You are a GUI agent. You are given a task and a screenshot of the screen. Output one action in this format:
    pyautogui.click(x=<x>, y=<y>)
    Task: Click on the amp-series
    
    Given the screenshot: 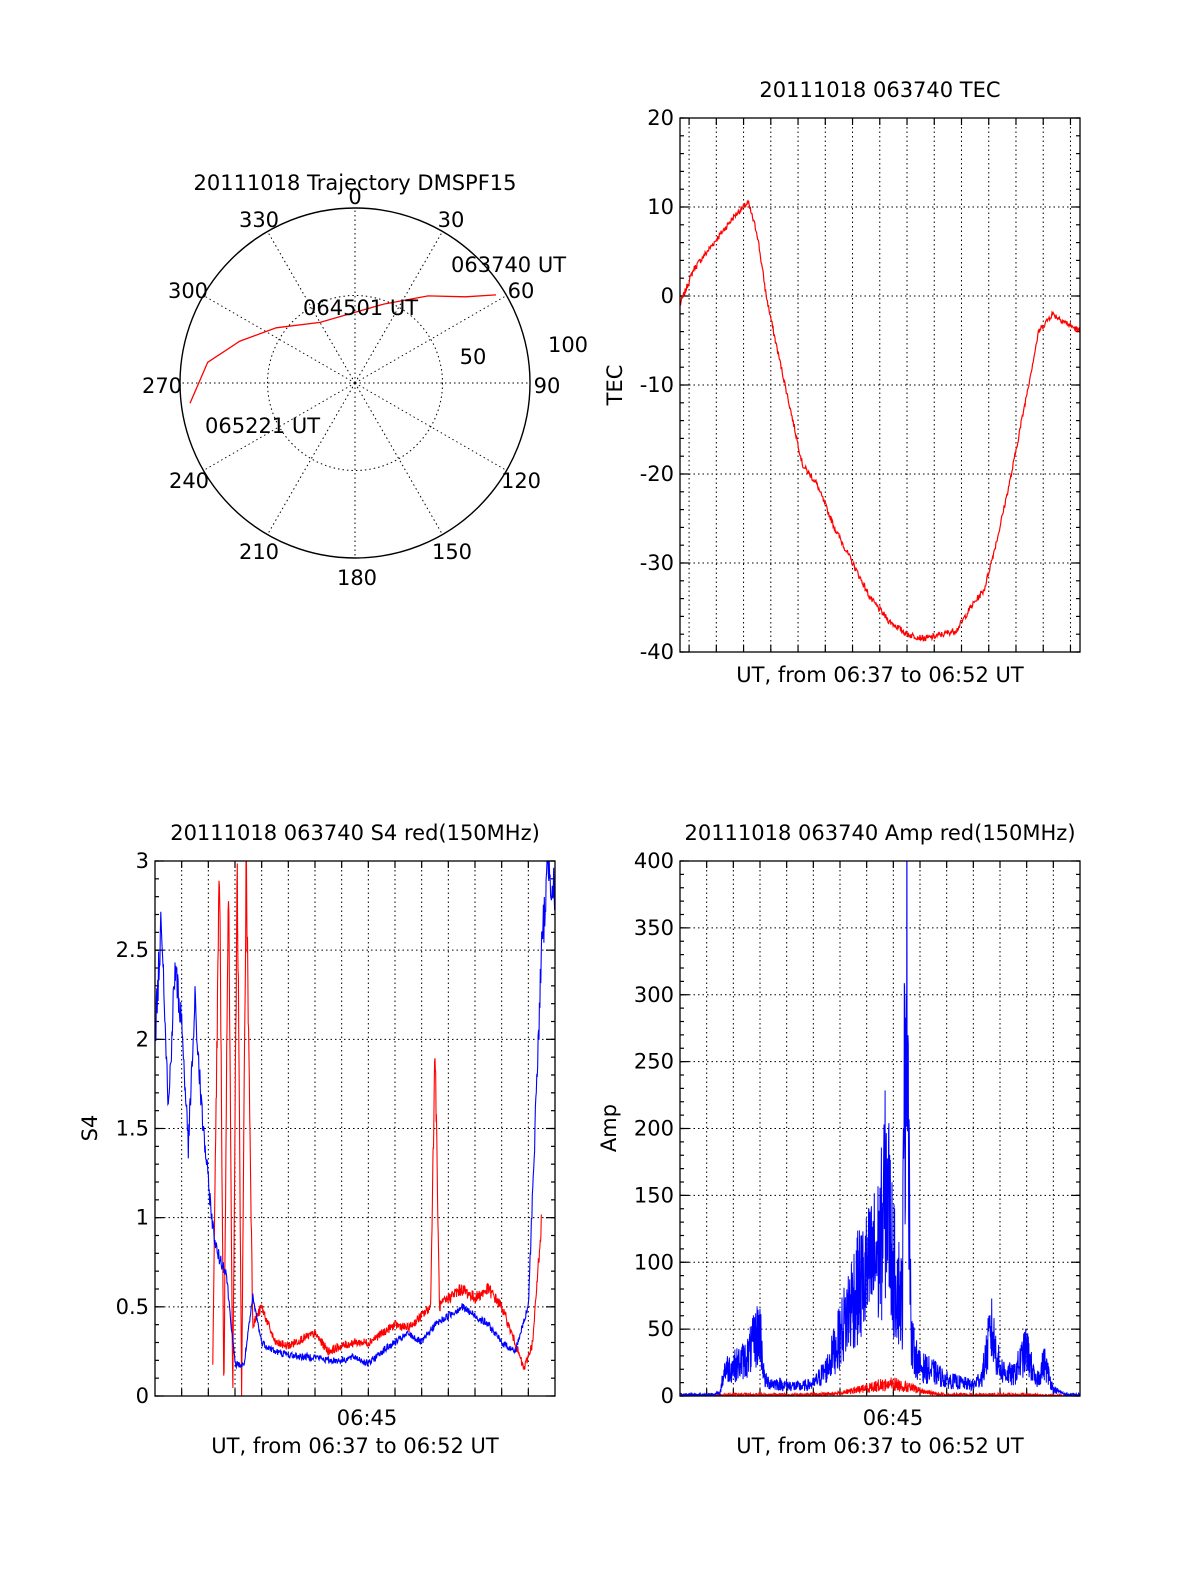 What is the action you would take?
    pyautogui.click(x=880, y=1128)
    